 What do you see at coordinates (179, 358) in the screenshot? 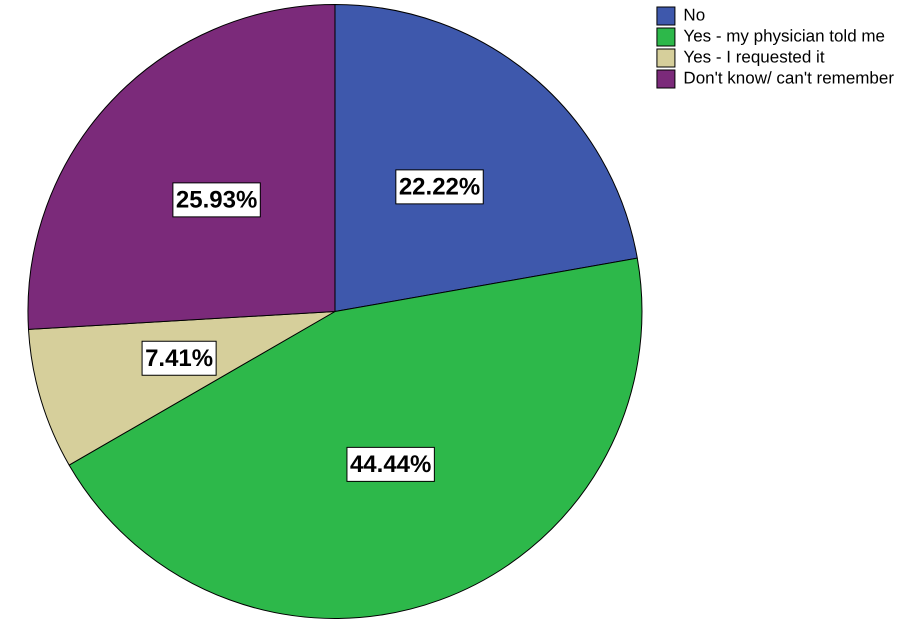
I see `data-label: 7.41%` at bounding box center [179, 358].